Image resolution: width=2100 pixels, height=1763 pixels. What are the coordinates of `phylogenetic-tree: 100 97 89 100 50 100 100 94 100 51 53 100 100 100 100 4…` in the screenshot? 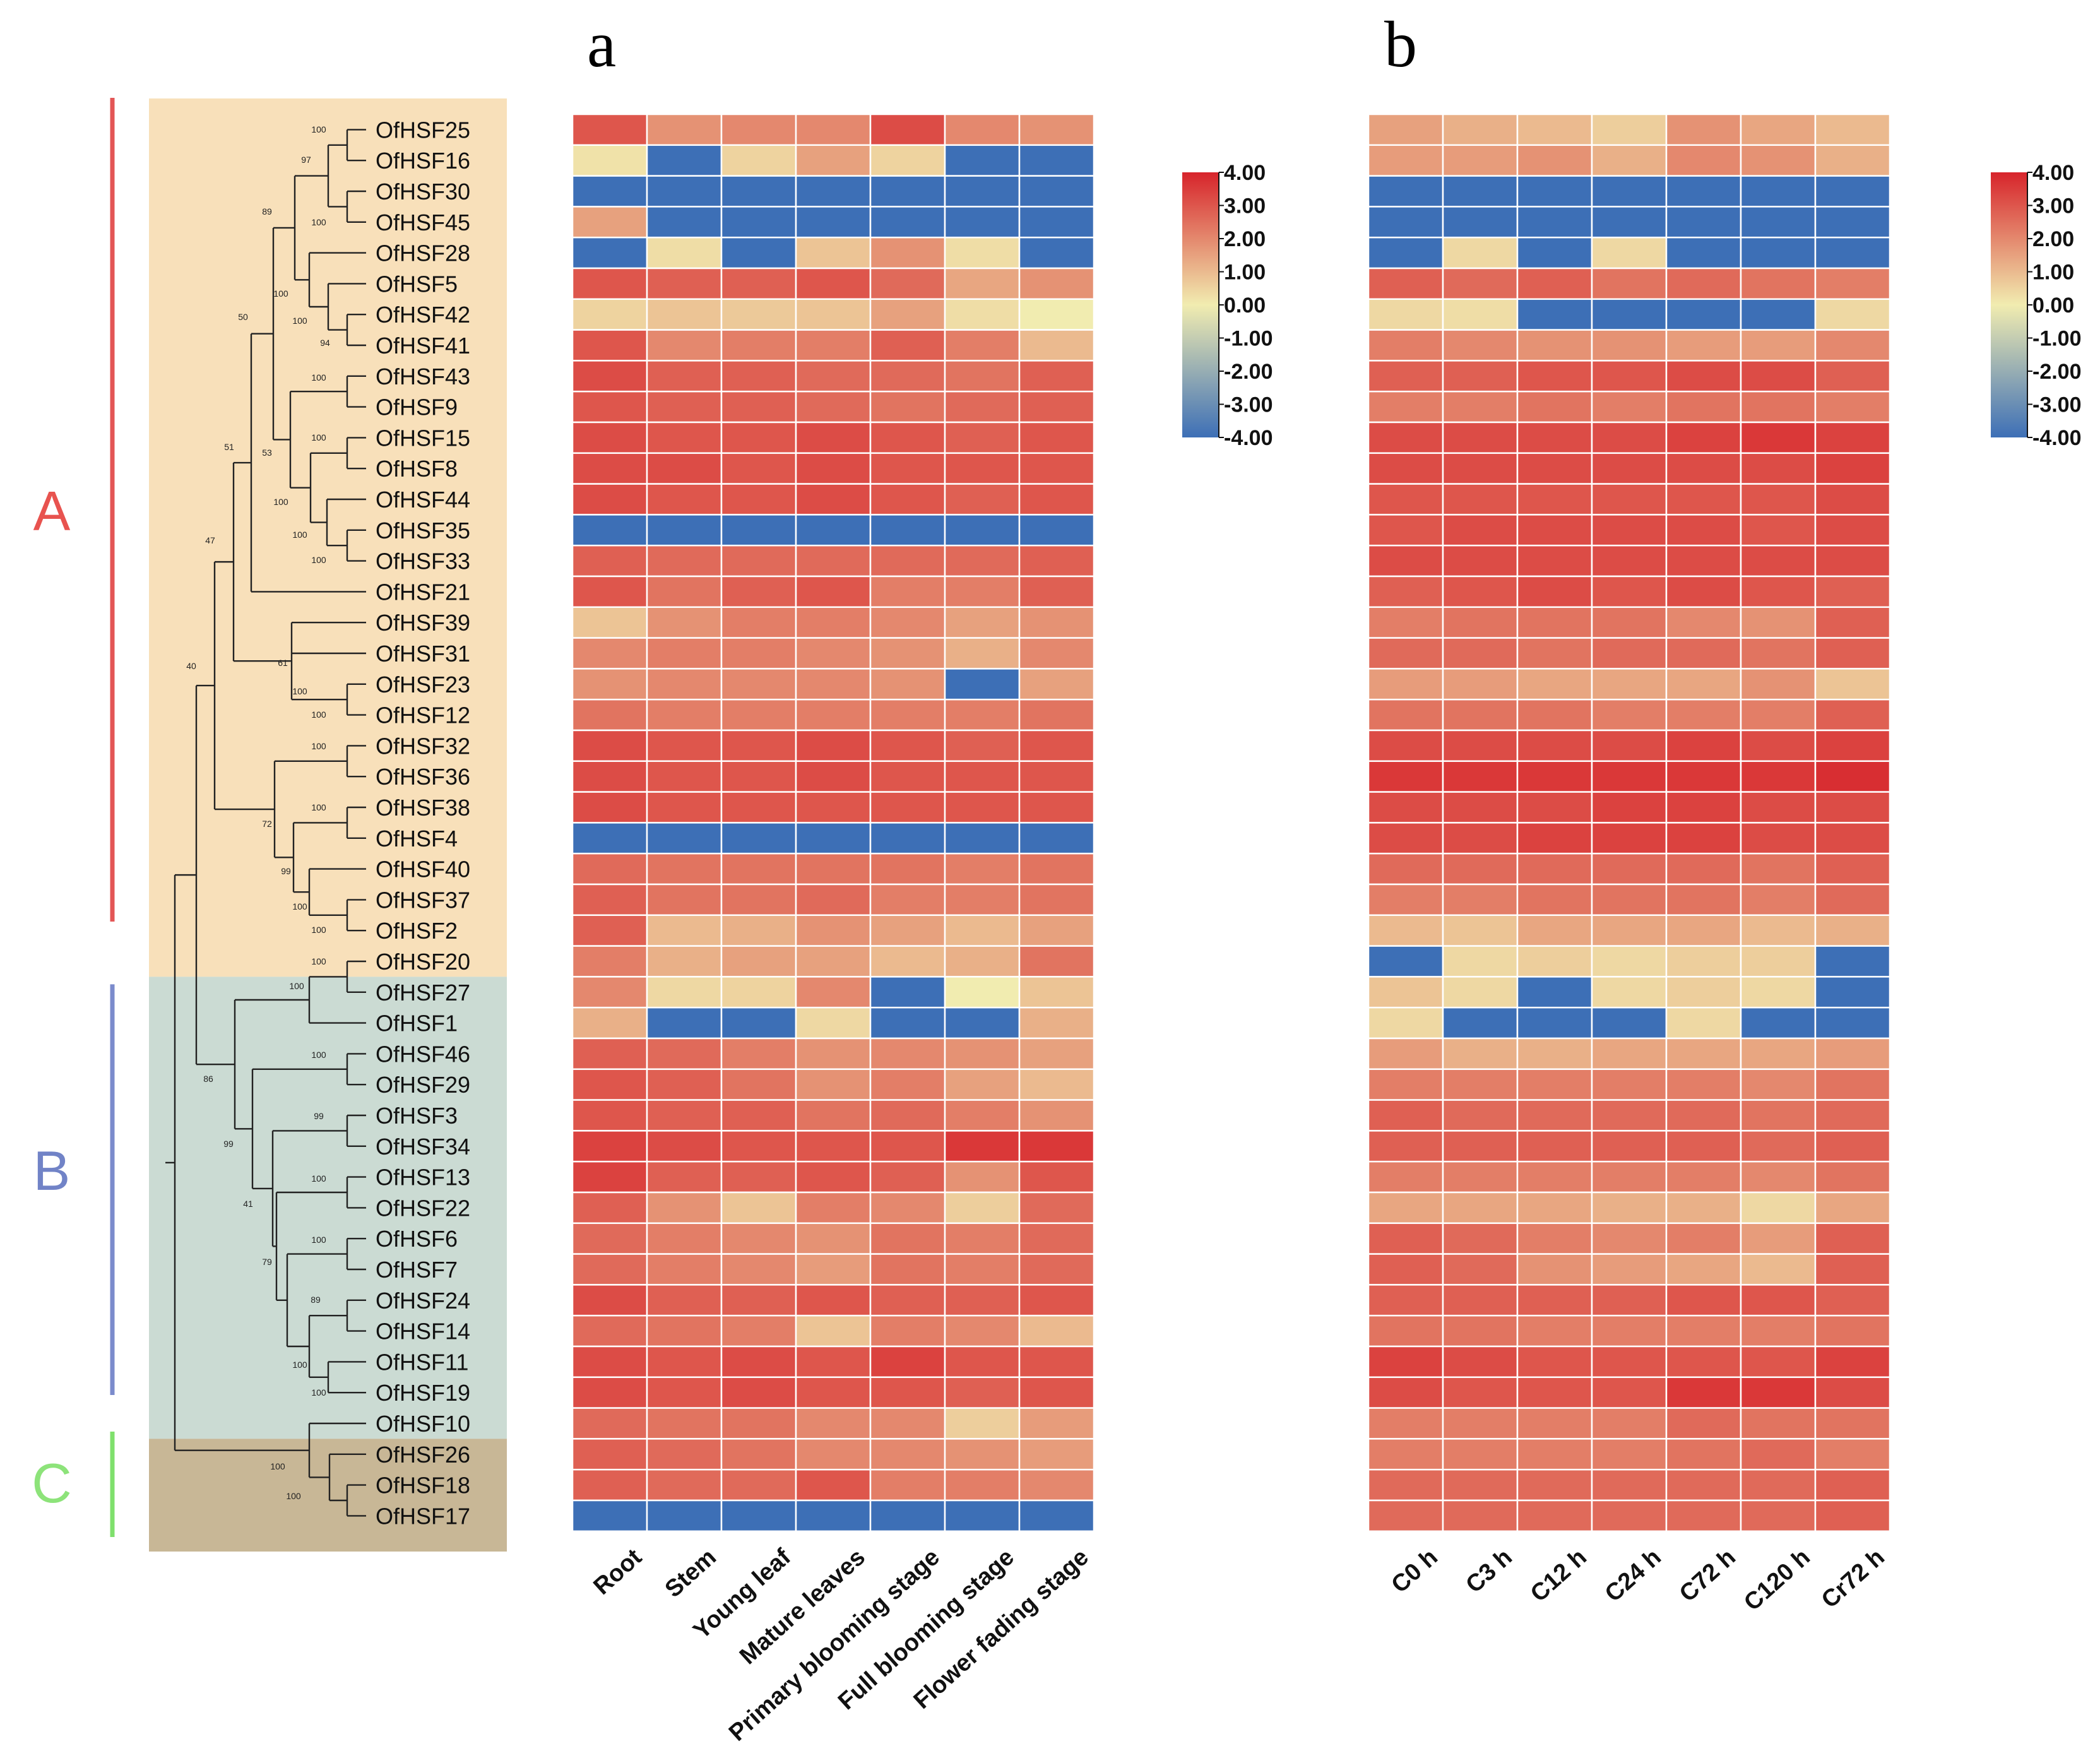 It's located at (265, 821).